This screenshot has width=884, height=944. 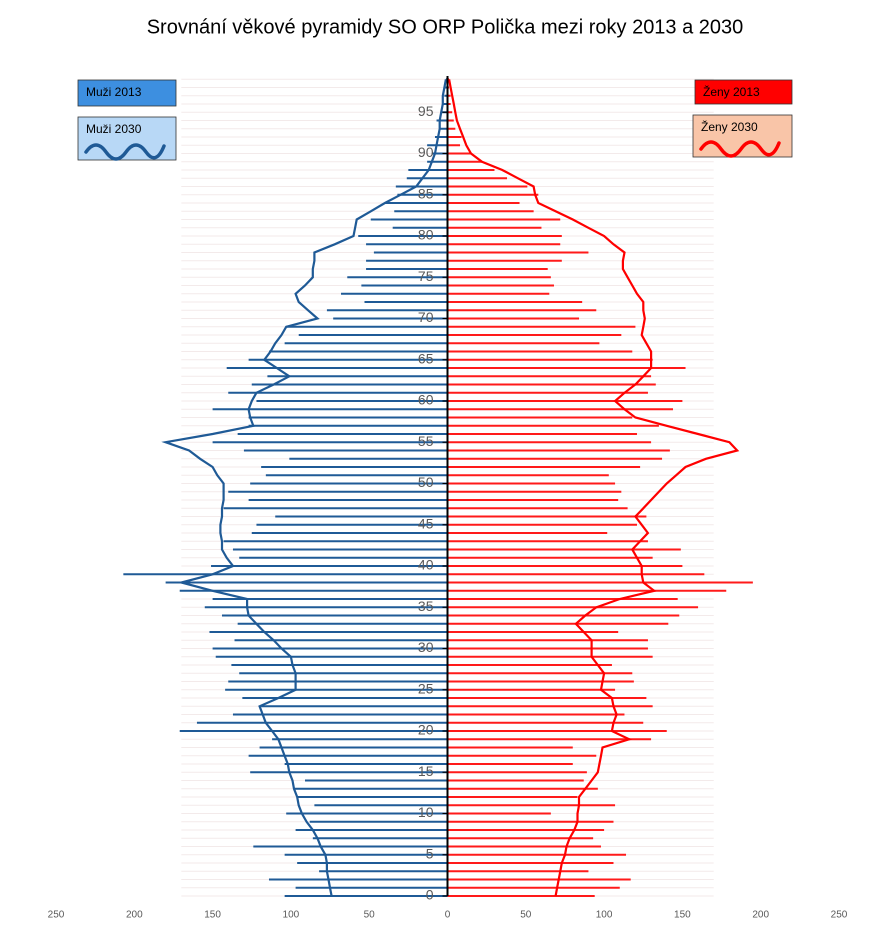 What do you see at coordinates (426, 193) in the screenshot?
I see `y-tick-label: 85` at bounding box center [426, 193].